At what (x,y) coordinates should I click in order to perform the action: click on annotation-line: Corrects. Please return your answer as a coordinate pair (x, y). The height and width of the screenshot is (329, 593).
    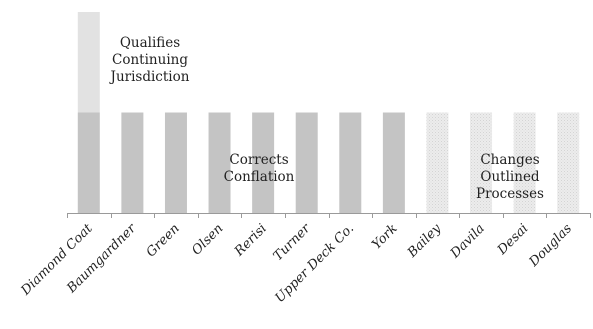
    Looking at the image, I should click on (258, 160).